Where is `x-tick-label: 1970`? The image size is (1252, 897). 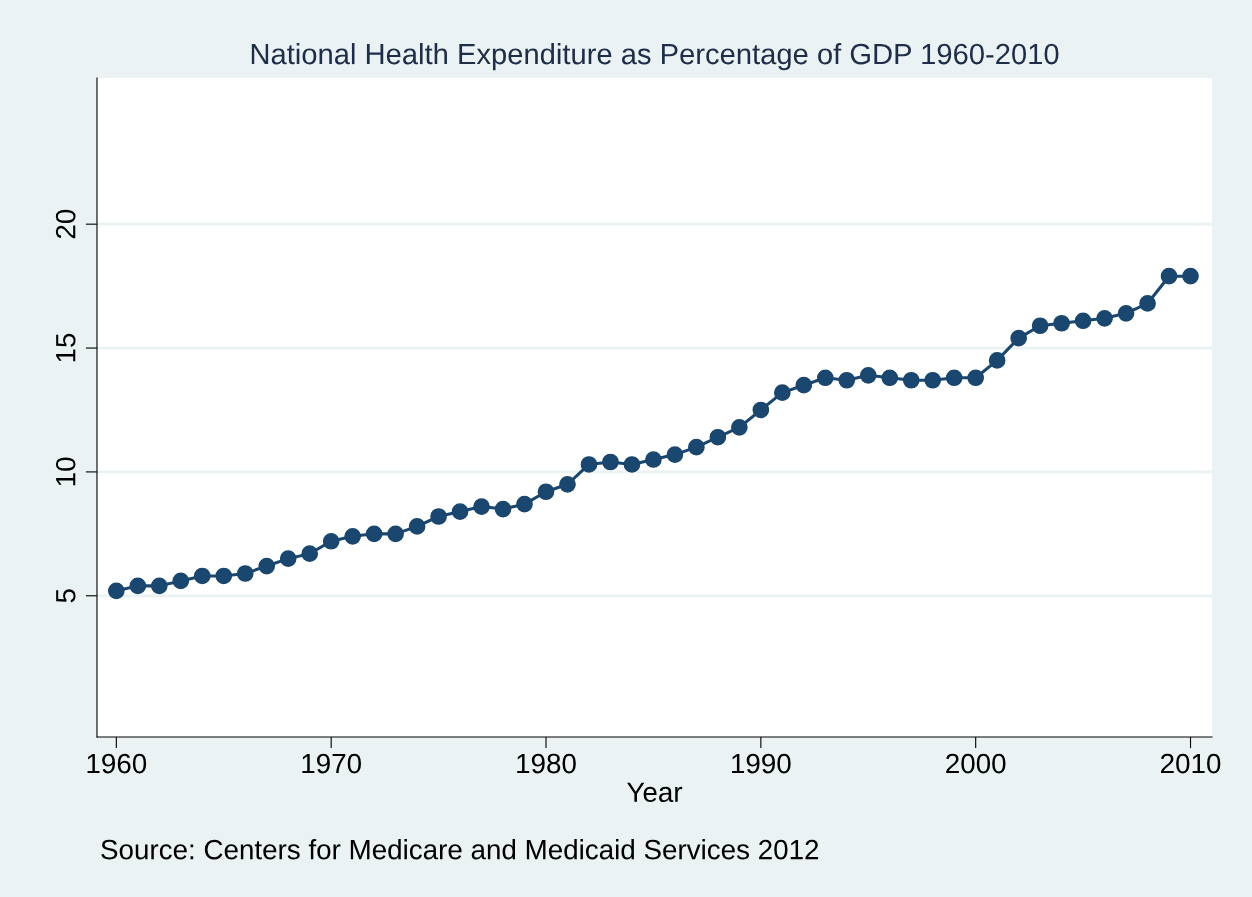
x-tick-label: 1970 is located at coordinates (331, 763).